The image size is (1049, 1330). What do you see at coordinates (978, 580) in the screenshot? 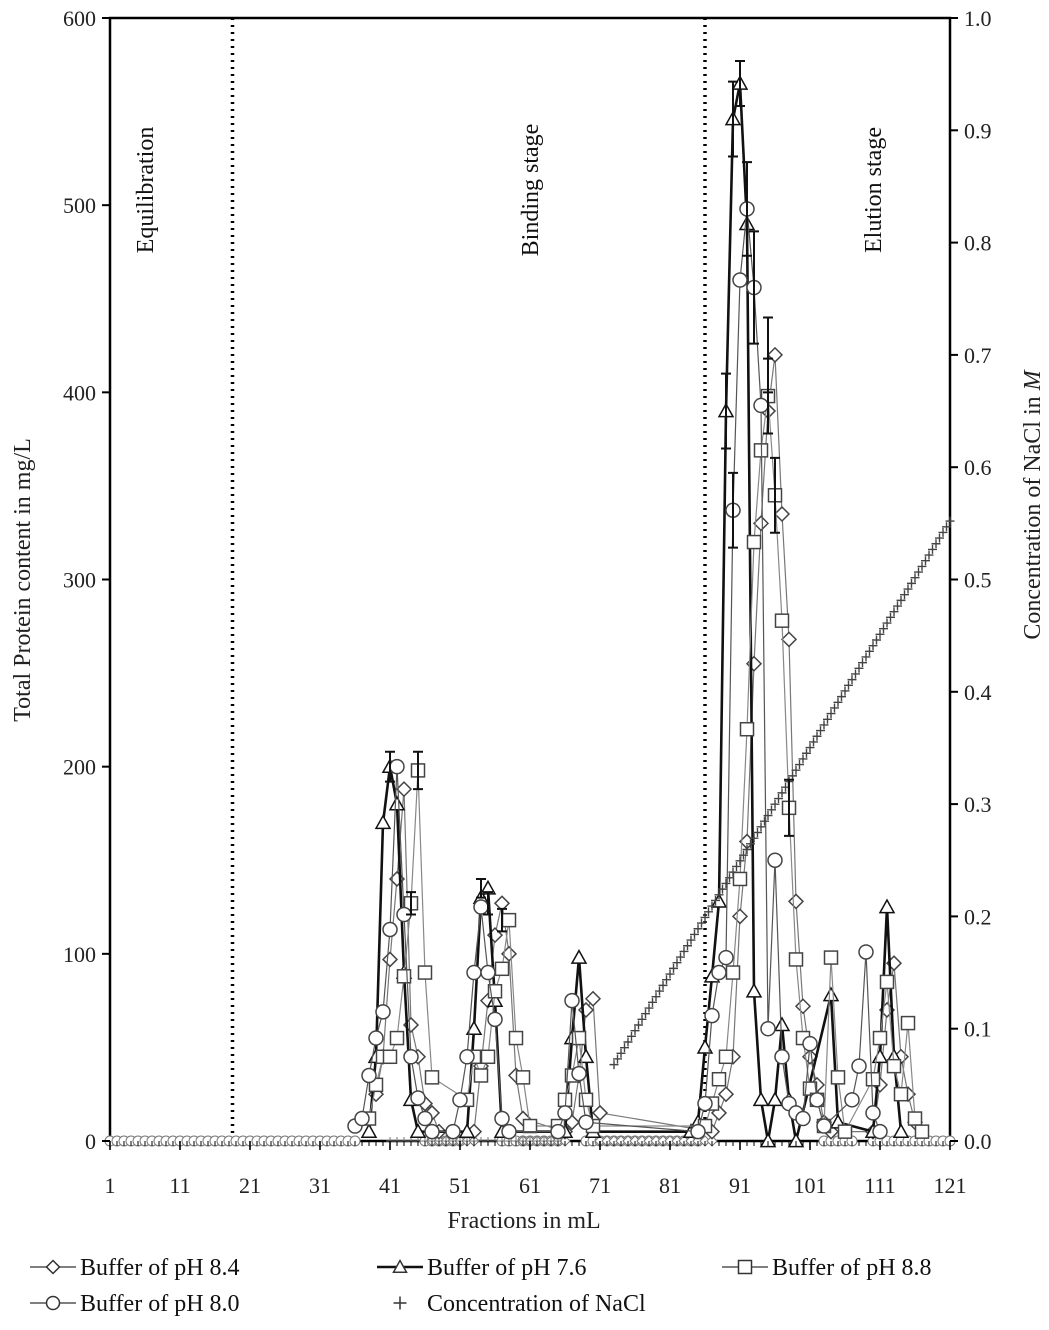
I see `y2-tick-label: 0.5` at bounding box center [978, 580].